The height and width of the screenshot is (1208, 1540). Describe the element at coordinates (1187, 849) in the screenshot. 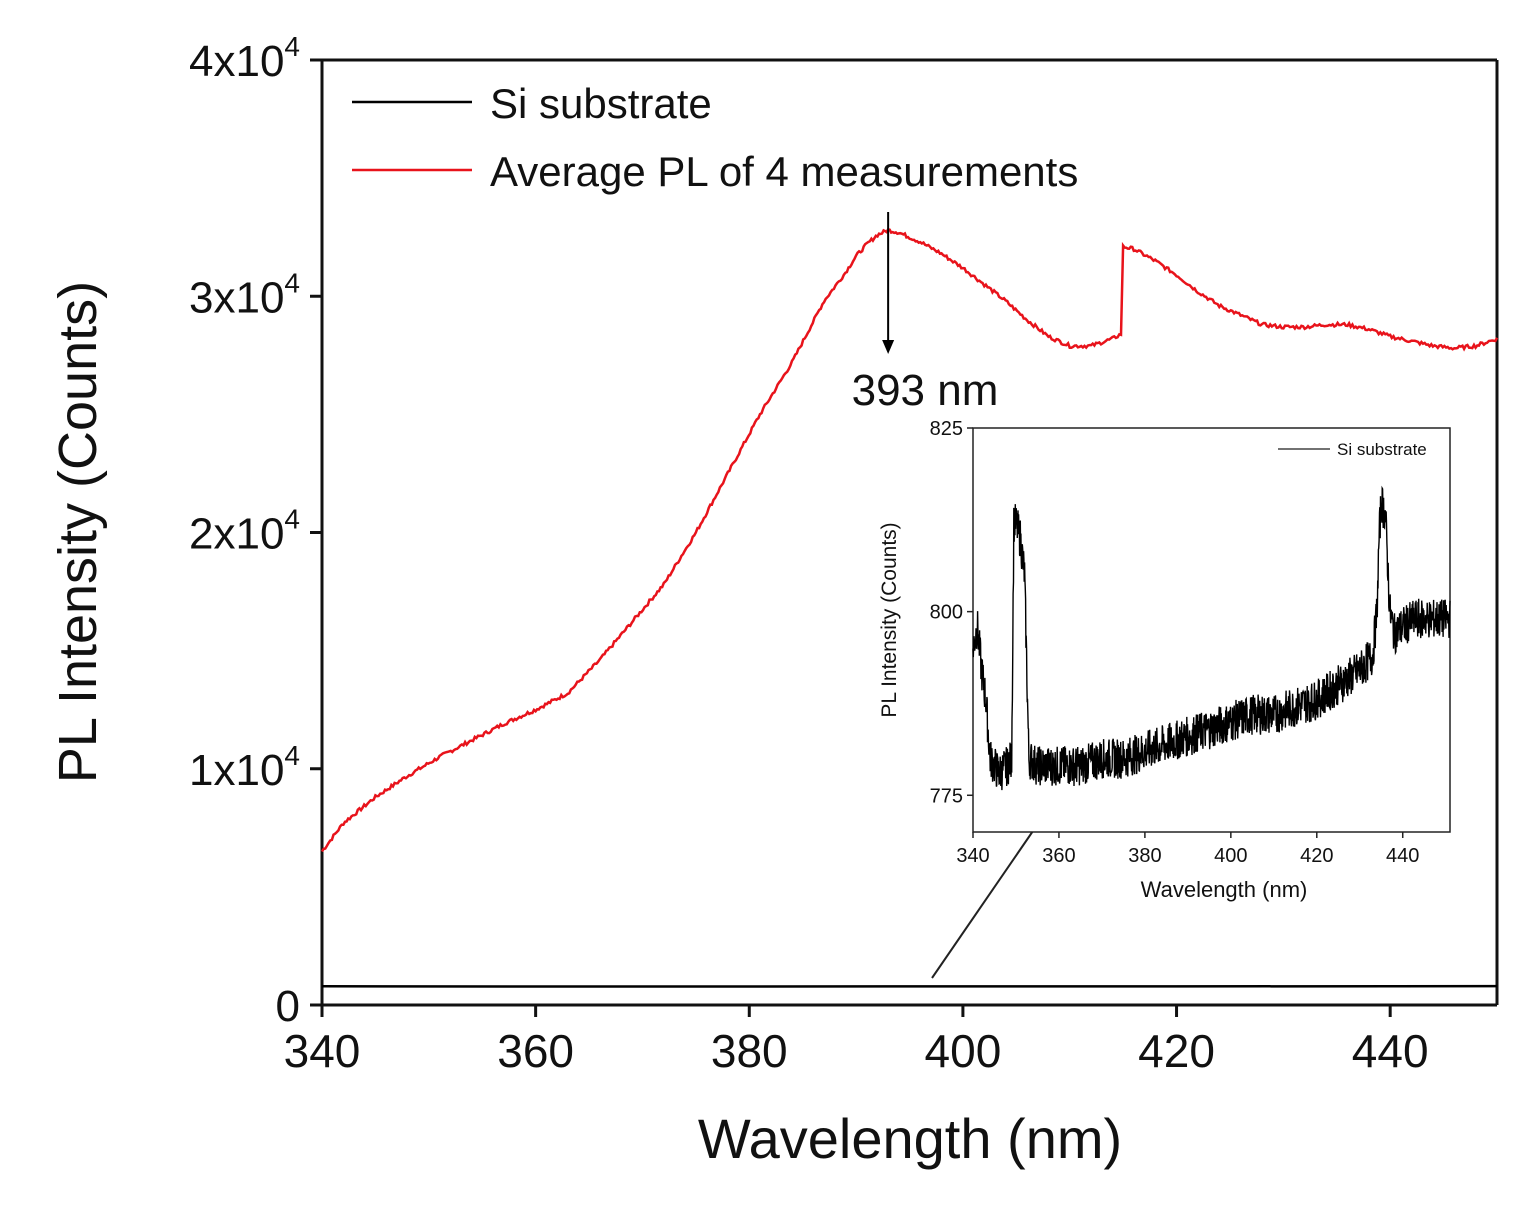

I see `inset-x-ticks: 340 360 380 400 420 440` at that location.